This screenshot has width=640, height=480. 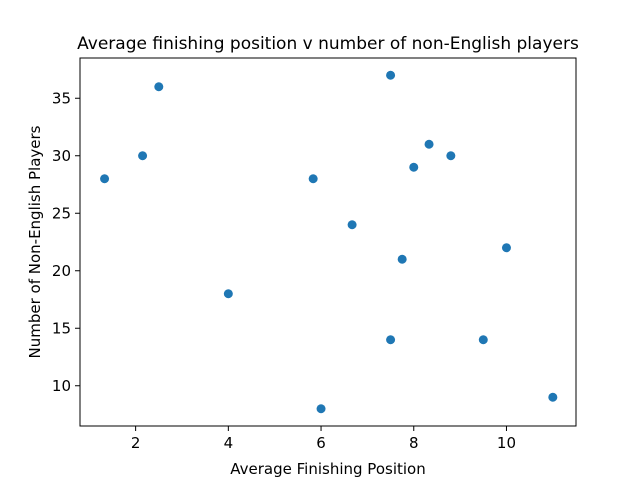 I want to click on y-tick-label: 25, so click(x=61, y=213).